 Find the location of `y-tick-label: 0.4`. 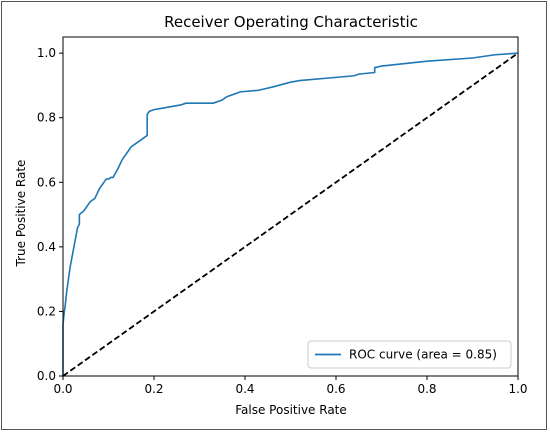

y-tick-label: 0.4 is located at coordinates (46, 247).